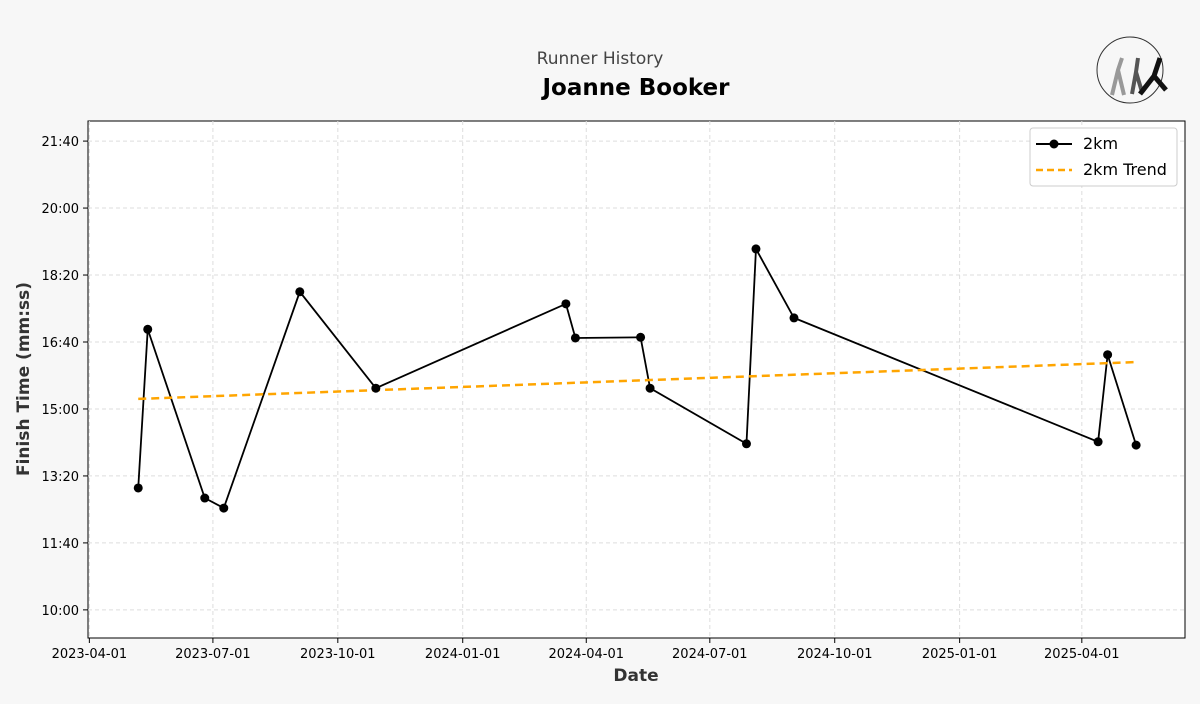  What do you see at coordinates (60, 142) in the screenshot?
I see `y-tick-label: 21:40` at bounding box center [60, 142].